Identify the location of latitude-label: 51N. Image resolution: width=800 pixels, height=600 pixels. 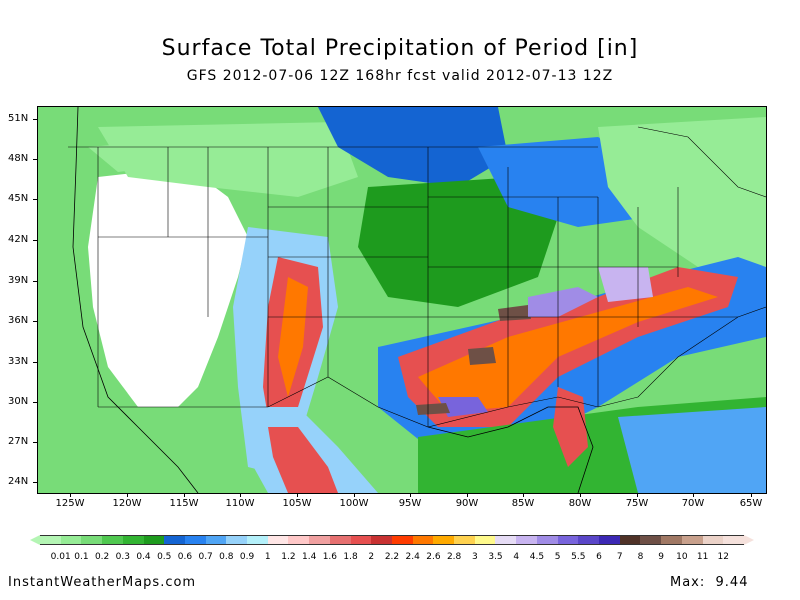
(18, 118).